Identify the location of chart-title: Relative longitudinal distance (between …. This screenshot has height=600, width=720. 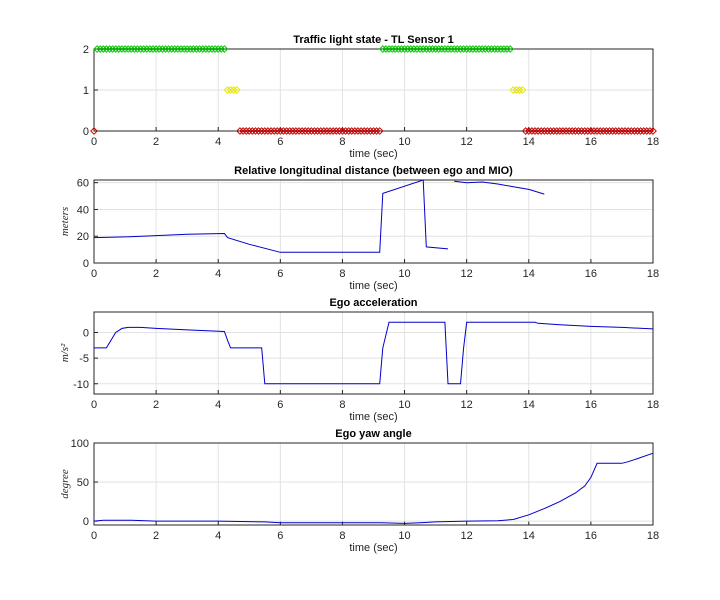
(373, 171).